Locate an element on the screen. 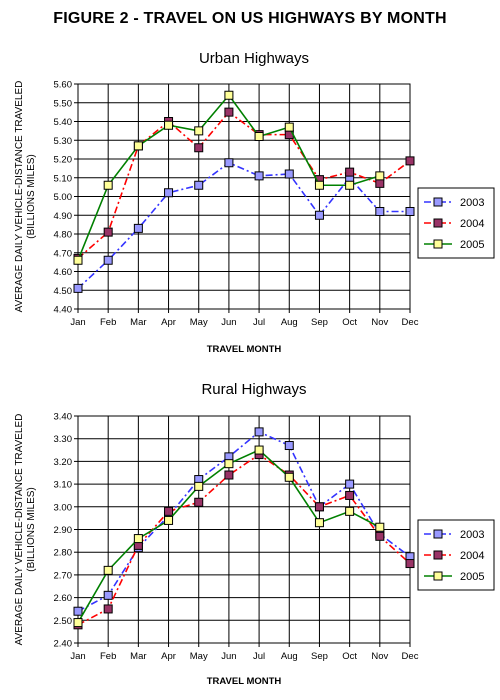  chart-title: Rural Highways is located at coordinates (253, 389).